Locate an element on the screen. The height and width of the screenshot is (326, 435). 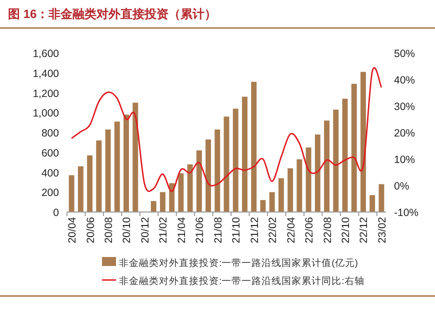
y2-tick-label: 20% is located at coordinates (405, 134).